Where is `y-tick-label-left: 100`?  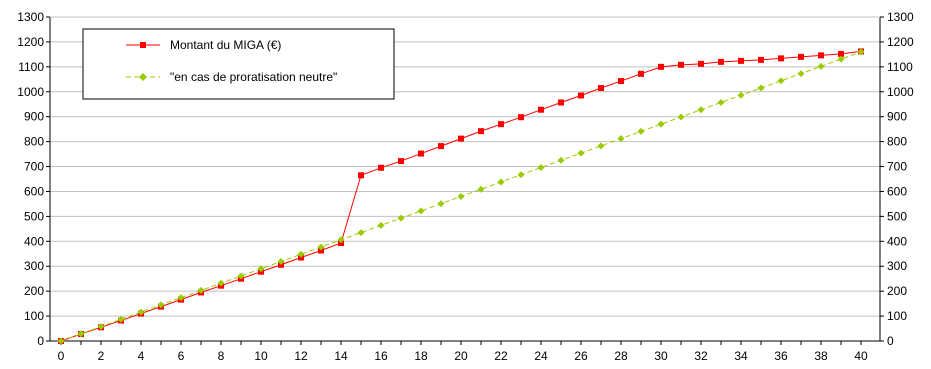
y-tick-label-left: 100 is located at coordinates (34, 316).